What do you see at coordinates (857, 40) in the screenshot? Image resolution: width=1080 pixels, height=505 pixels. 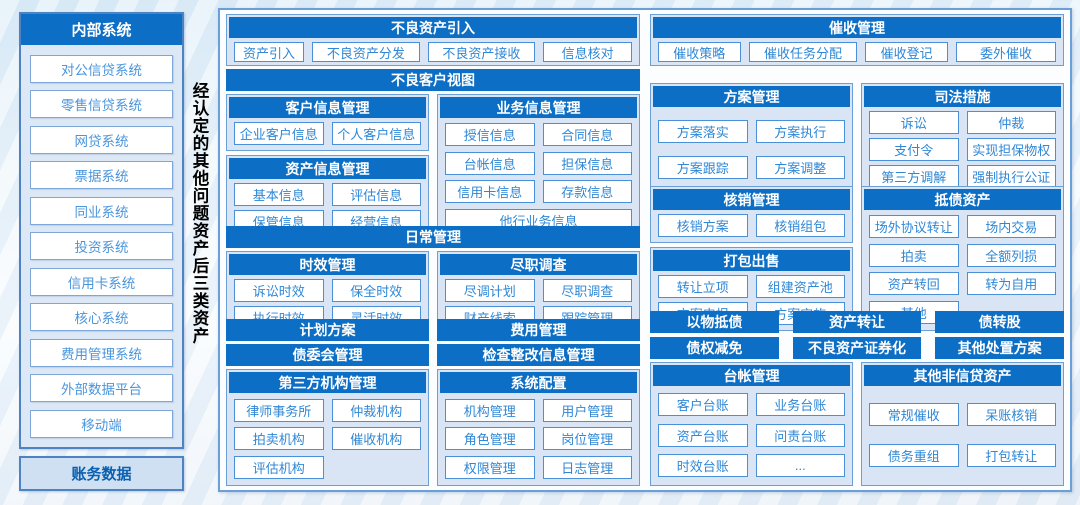 I see `section-collection: 催收管理 催收策略 催收任务分配 催收登记 委外催收` at bounding box center [857, 40].